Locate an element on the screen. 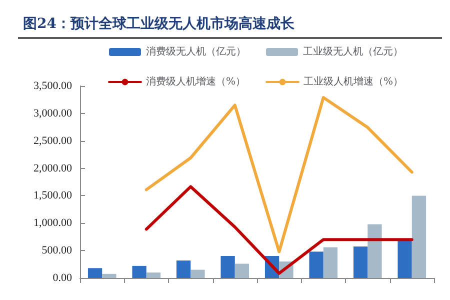  legend-label: 消费级人机增速（%） is located at coordinates (196, 82).